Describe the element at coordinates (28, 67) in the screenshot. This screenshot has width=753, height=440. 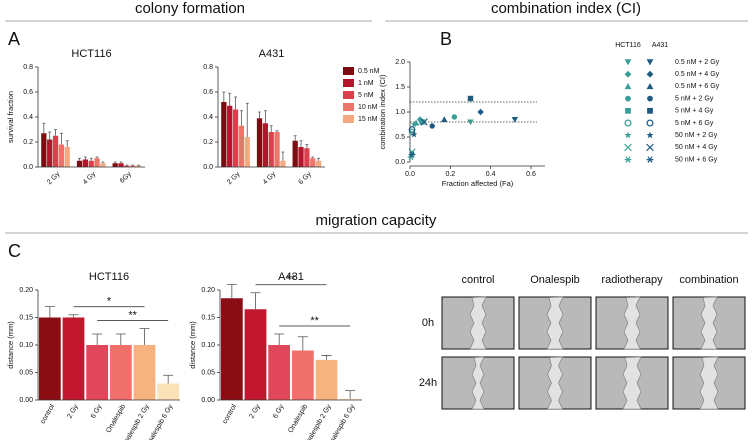
I see `y-tick-label: 0.8` at that location.